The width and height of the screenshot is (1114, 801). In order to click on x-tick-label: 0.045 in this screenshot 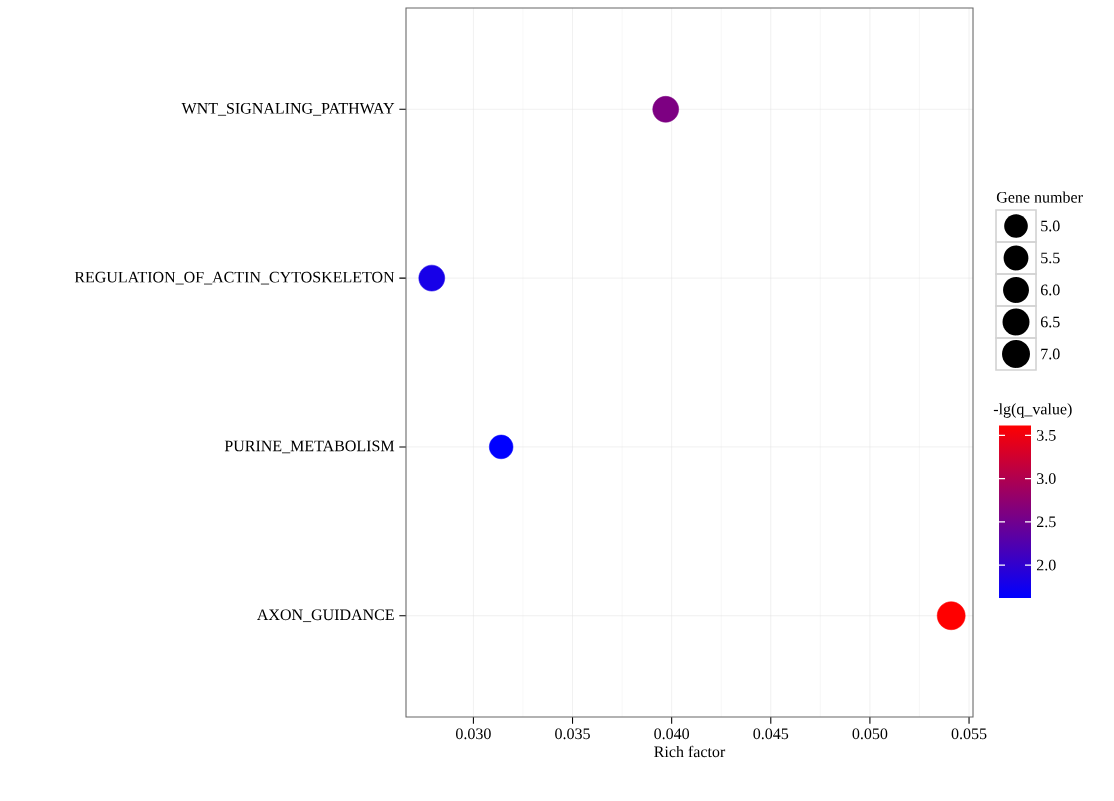, I will do `click(771, 734)`.